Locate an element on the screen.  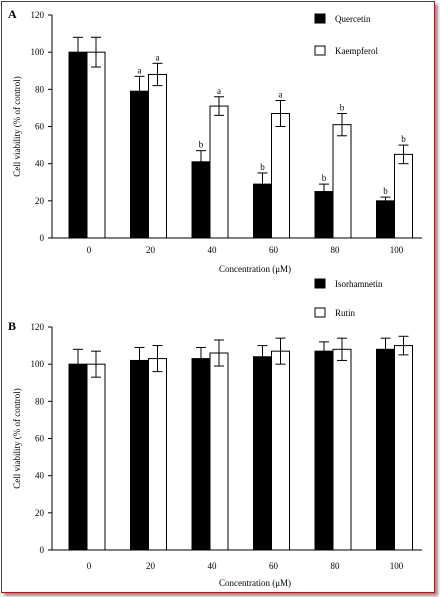
panel-letter: B is located at coordinates (12, 326).